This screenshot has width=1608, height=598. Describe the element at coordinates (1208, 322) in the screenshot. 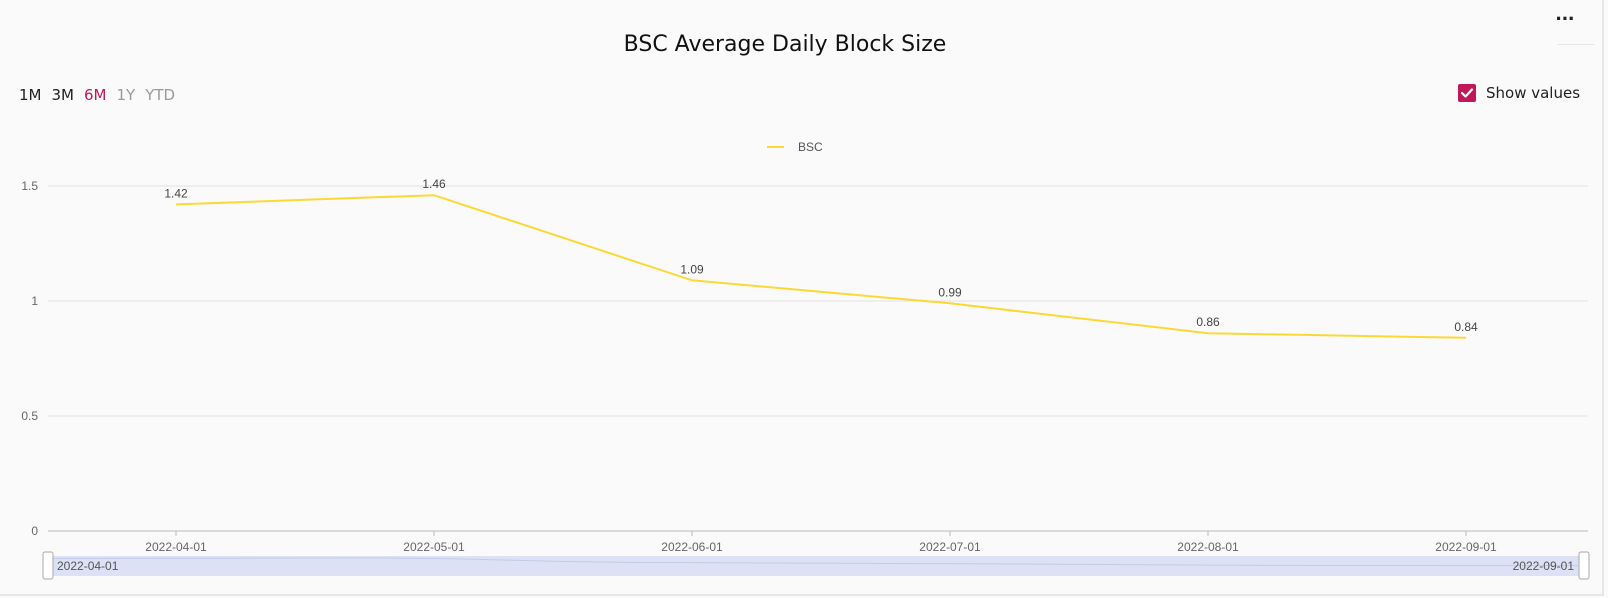

I see `data-label: 0.86` at that location.